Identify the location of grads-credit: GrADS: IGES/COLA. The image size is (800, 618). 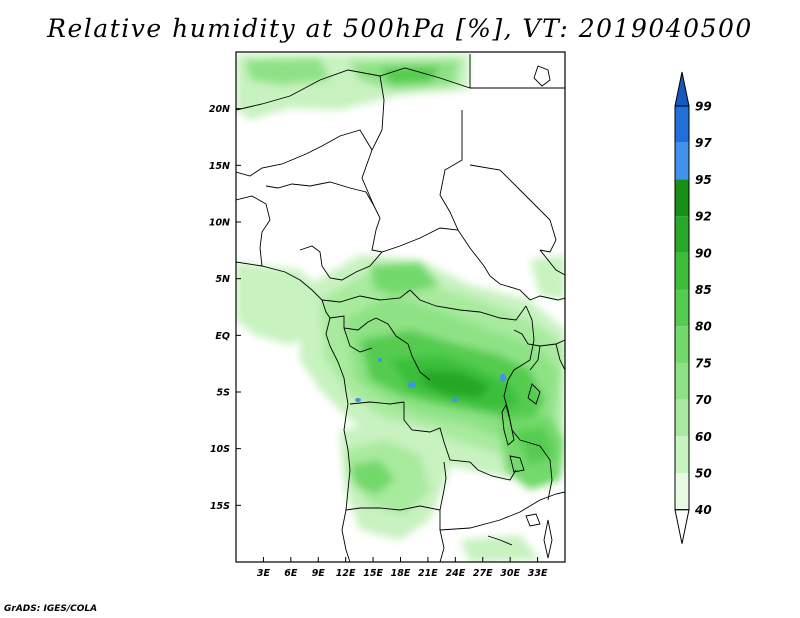
(51, 609).